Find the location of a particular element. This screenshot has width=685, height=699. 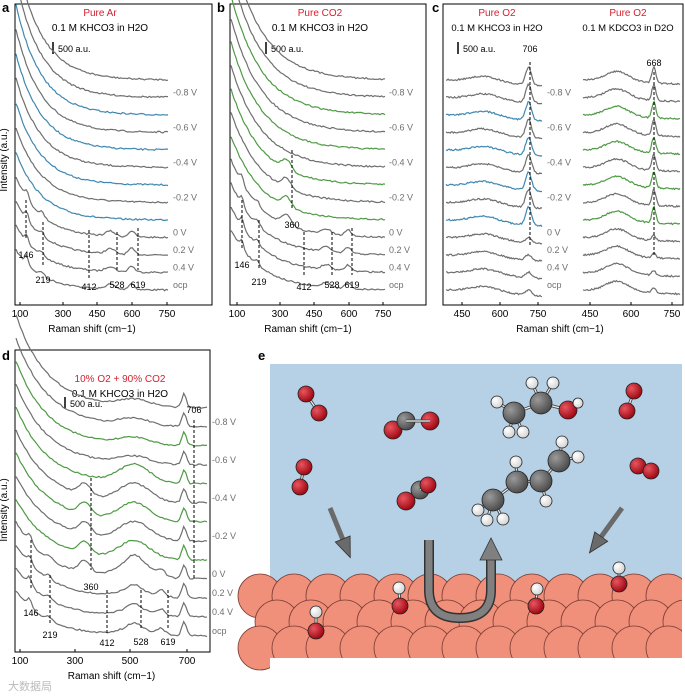

potential-label-d: 0.2 V is located at coordinates (222, 593).